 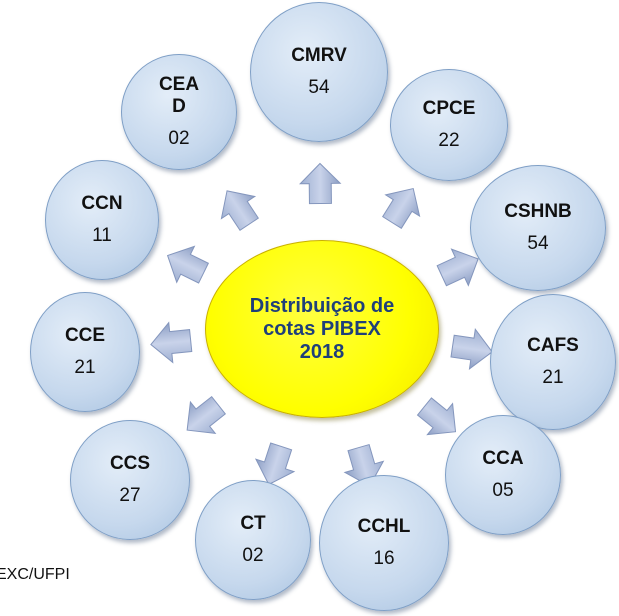 What do you see at coordinates (179, 95) in the screenshot?
I see `node-label: CEAD` at bounding box center [179, 95].